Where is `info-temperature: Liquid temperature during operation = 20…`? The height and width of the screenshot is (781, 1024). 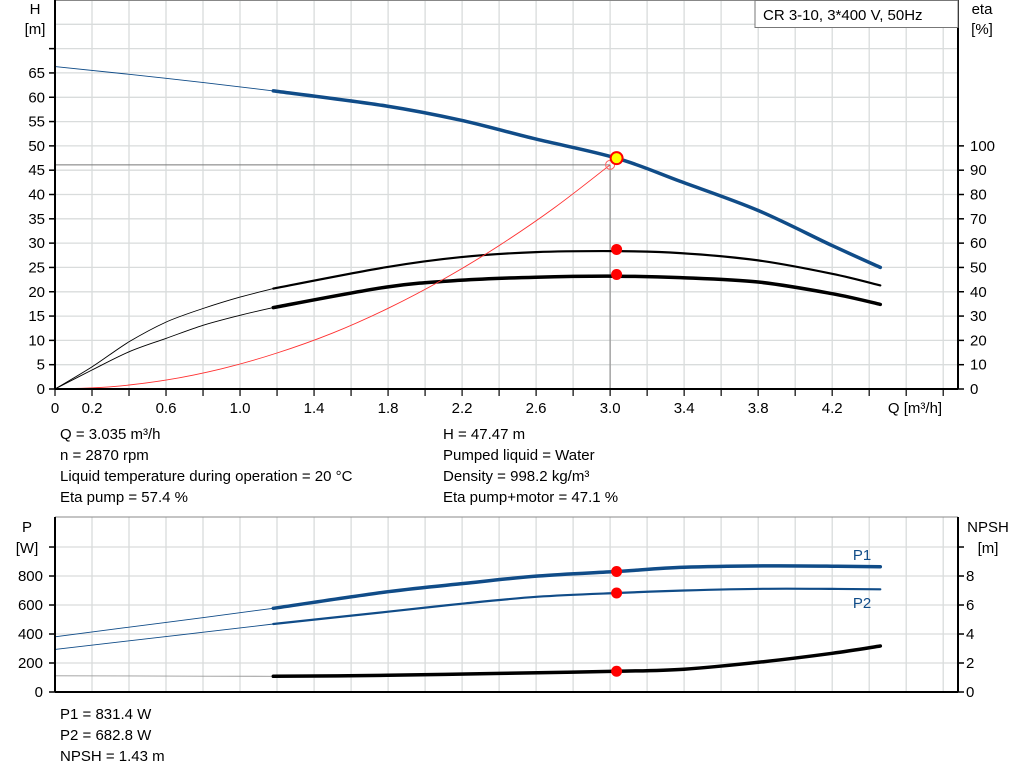
info-temperature: Liquid temperature during operation = 20… is located at coordinates (206, 476).